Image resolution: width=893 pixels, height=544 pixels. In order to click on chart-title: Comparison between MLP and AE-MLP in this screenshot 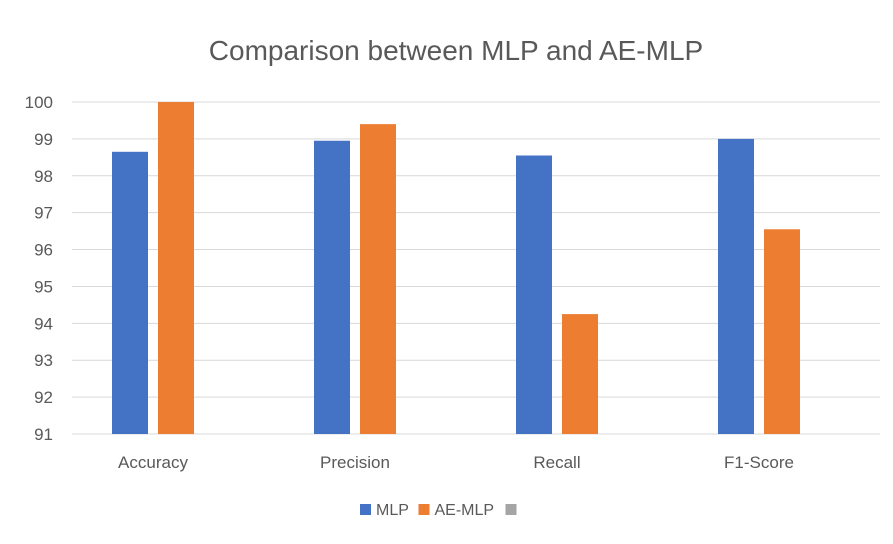, I will do `click(456, 50)`.